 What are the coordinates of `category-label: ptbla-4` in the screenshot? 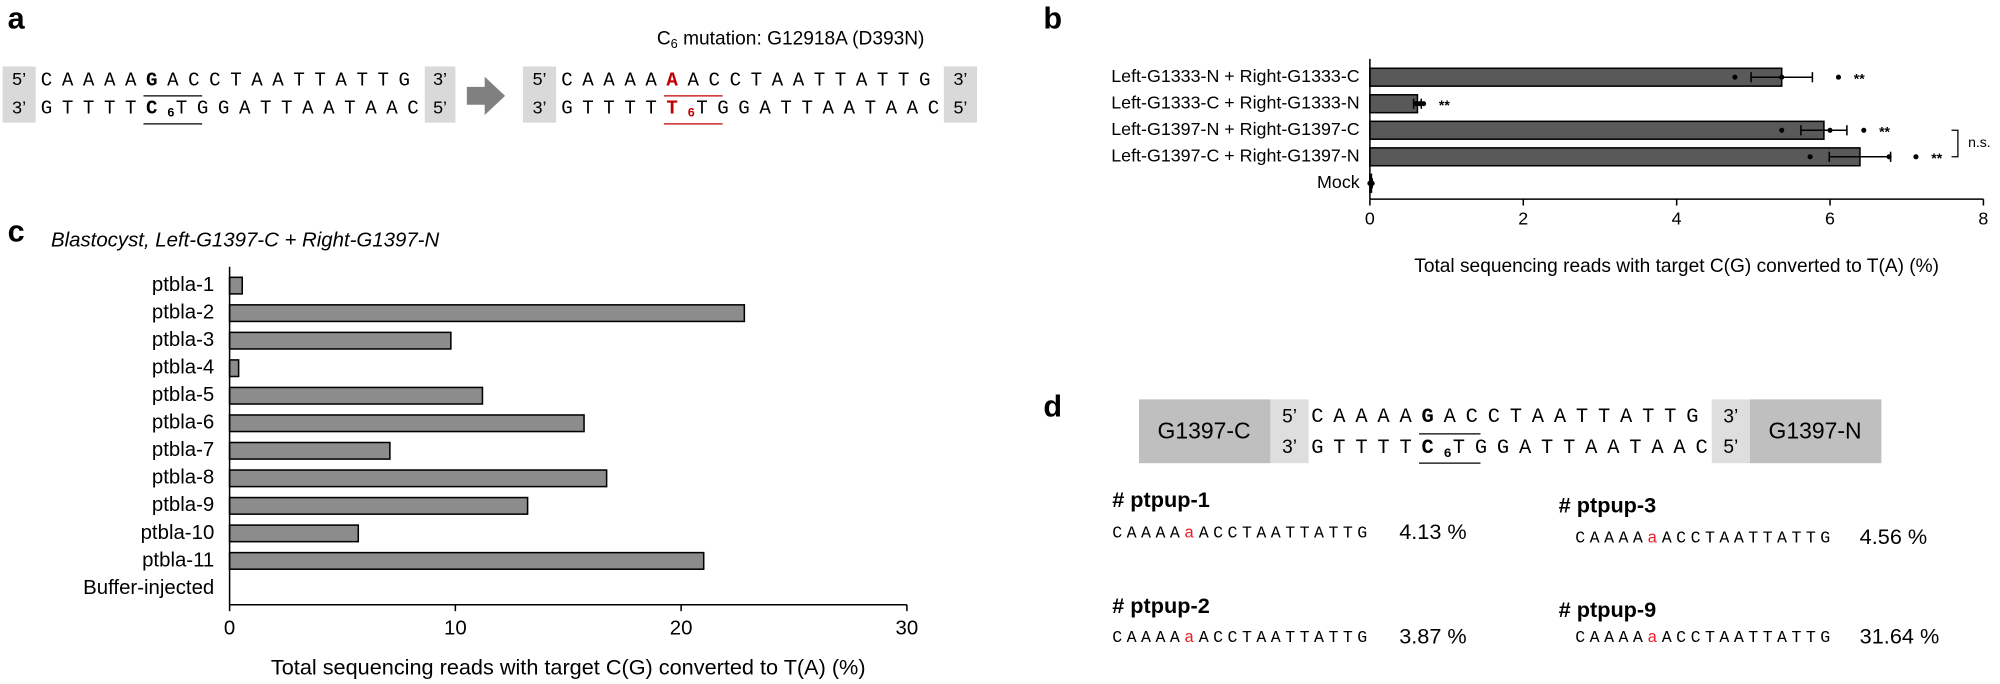 It's located at (183, 368).